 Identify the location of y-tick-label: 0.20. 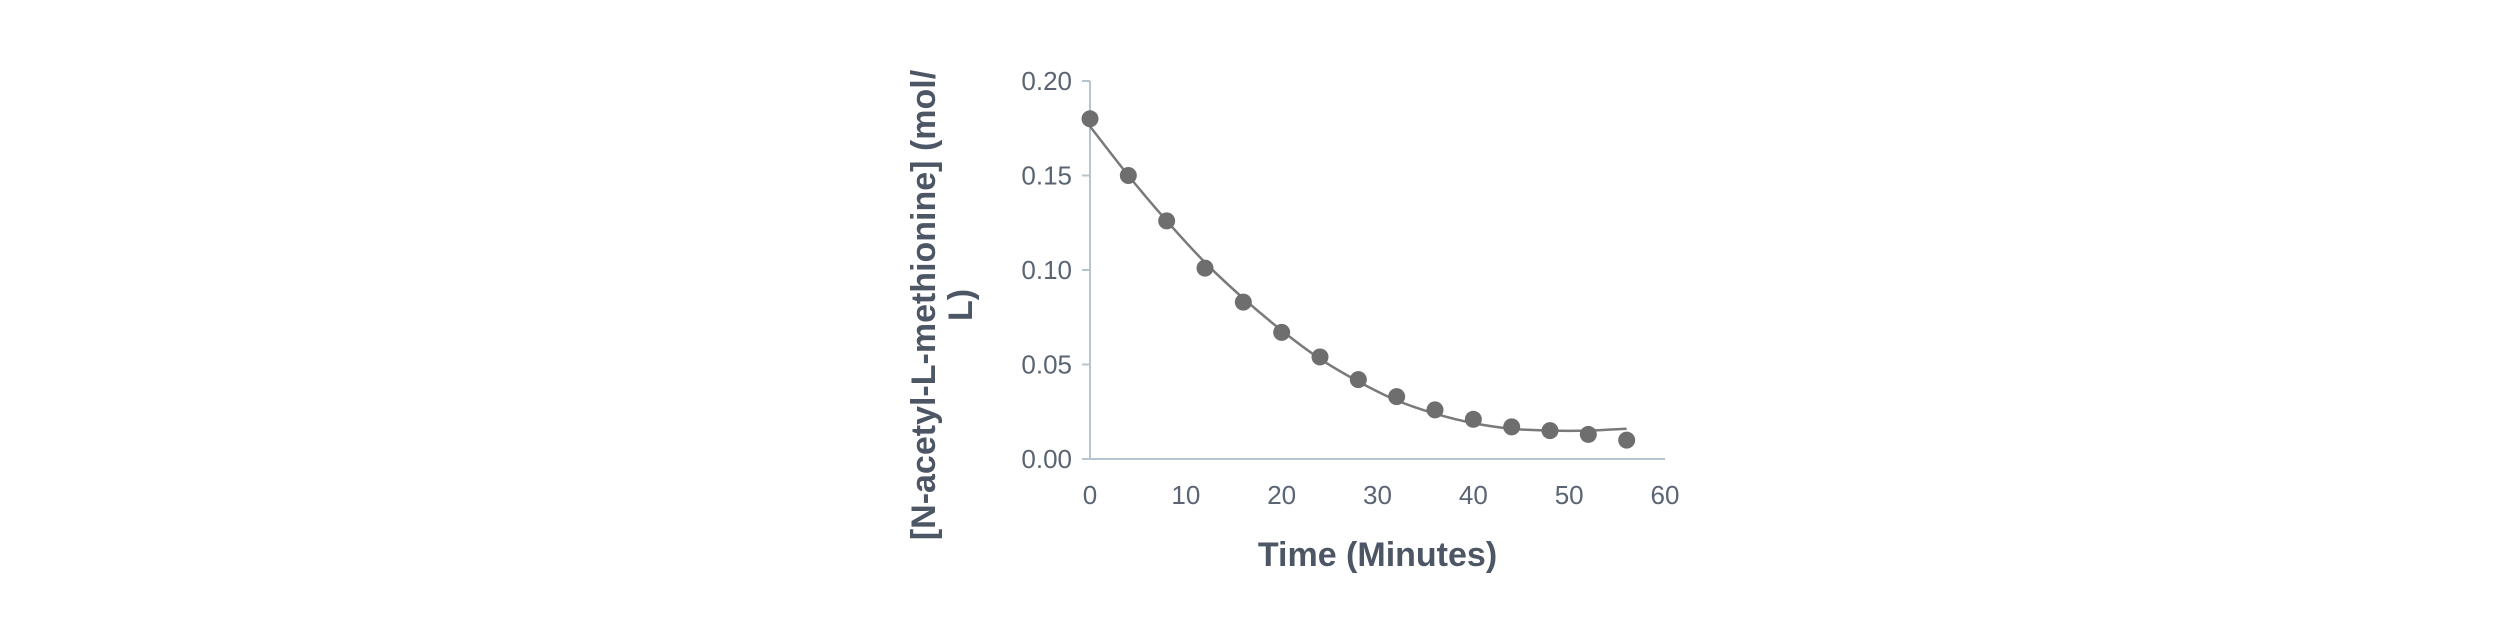
(1046, 81).